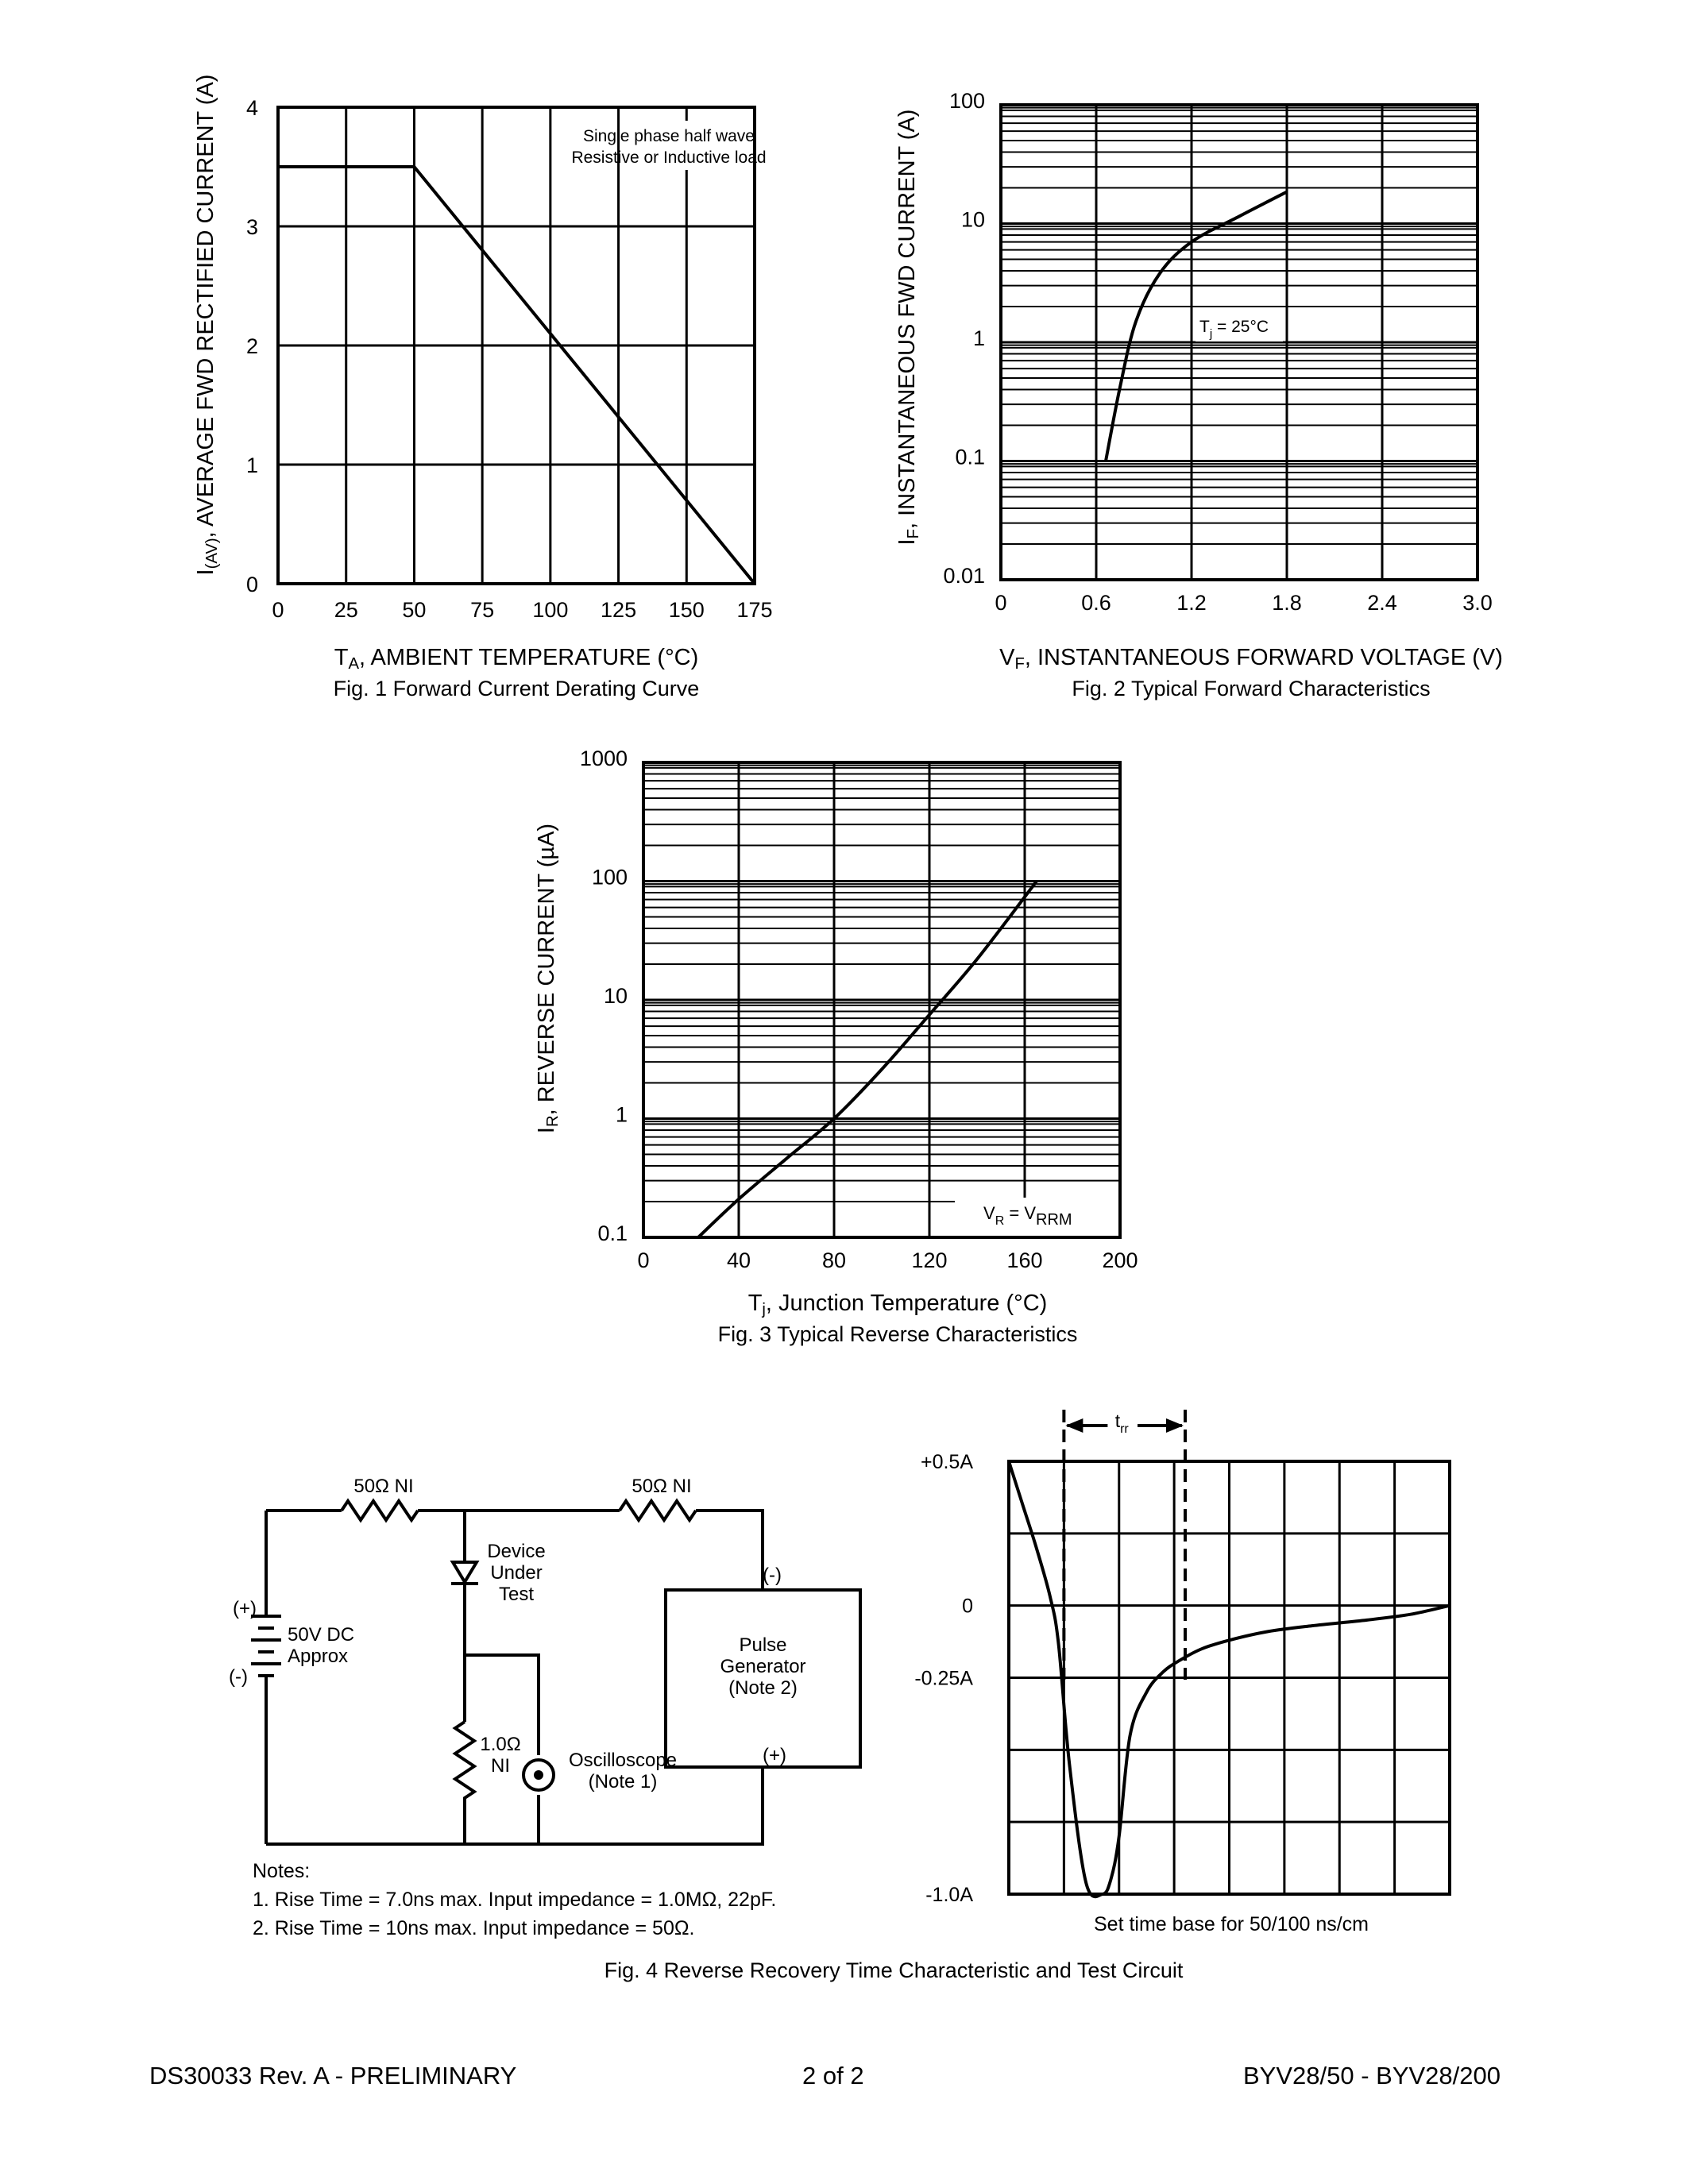 Image resolution: width=1688 pixels, height=2184 pixels. I want to click on pulse-generator-label: Pulse Generator (Note 2), so click(763, 1666).